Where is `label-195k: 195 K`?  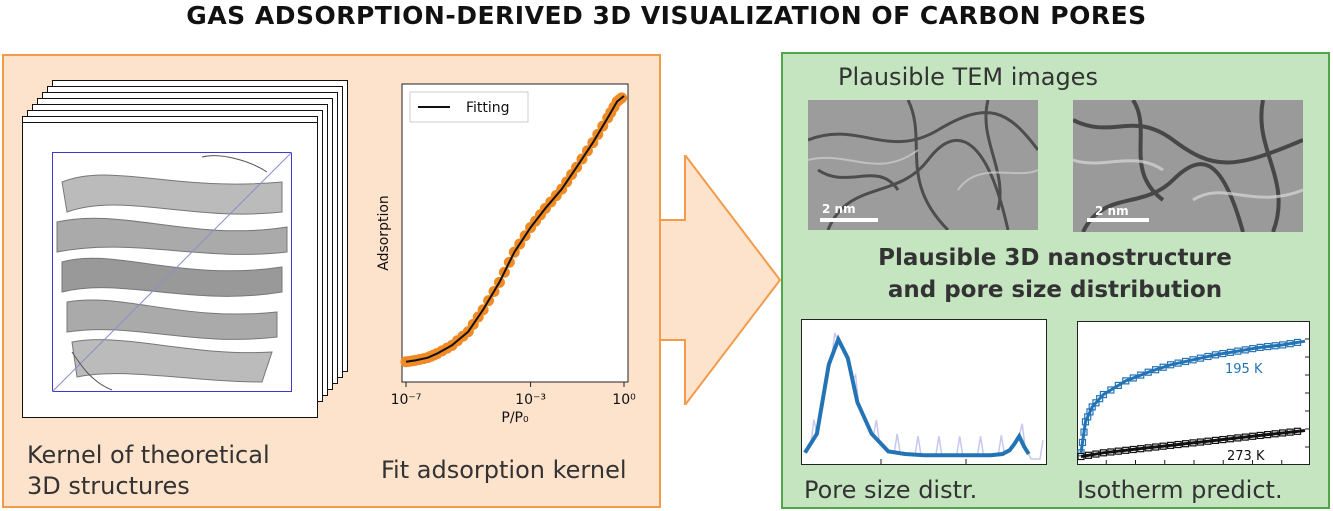
label-195k: 195 K is located at coordinates (1244, 369).